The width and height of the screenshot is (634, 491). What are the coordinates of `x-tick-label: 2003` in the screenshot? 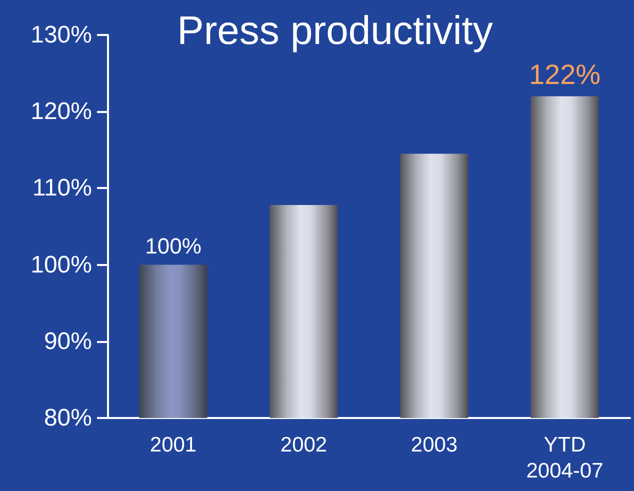 It's located at (434, 445).